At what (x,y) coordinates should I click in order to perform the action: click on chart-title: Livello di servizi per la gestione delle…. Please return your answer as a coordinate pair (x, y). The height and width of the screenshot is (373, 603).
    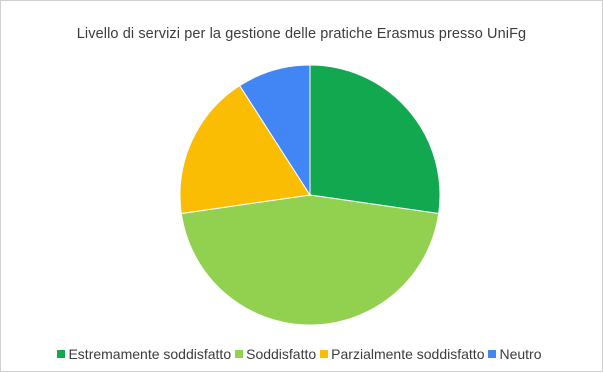
    Looking at the image, I should click on (301, 34).